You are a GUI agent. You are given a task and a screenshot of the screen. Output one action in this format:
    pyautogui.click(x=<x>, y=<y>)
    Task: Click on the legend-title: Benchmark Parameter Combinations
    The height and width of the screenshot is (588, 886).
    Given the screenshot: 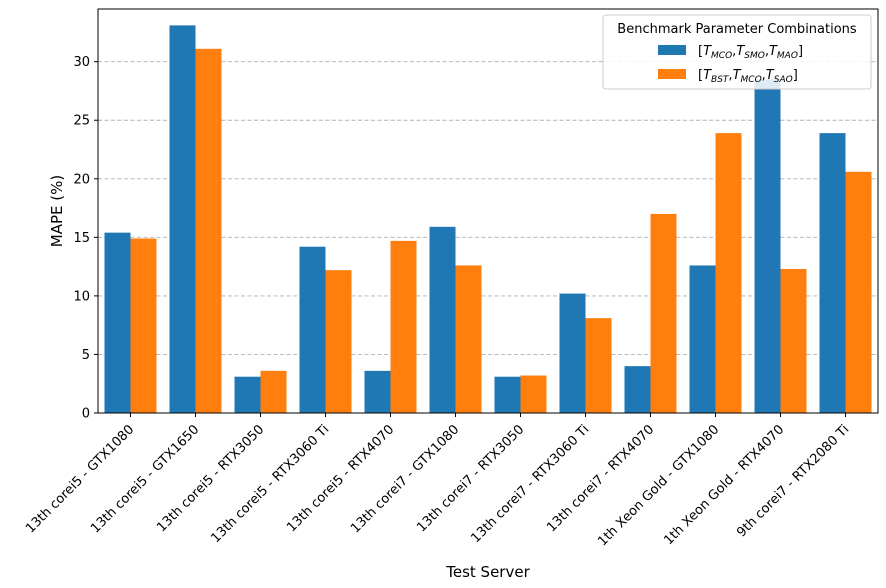 What is the action you would take?
    pyautogui.click(x=737, y=29)
    